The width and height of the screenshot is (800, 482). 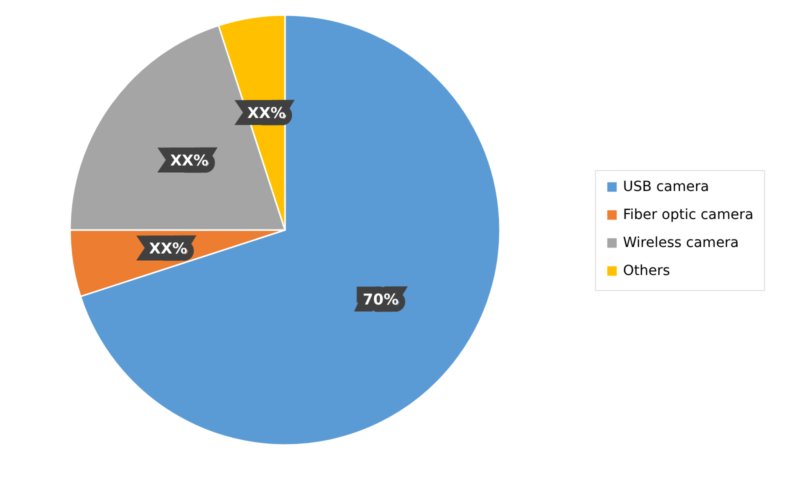 I want to click on legend-label: Fiber optic camera, so click(x=688, y=215).